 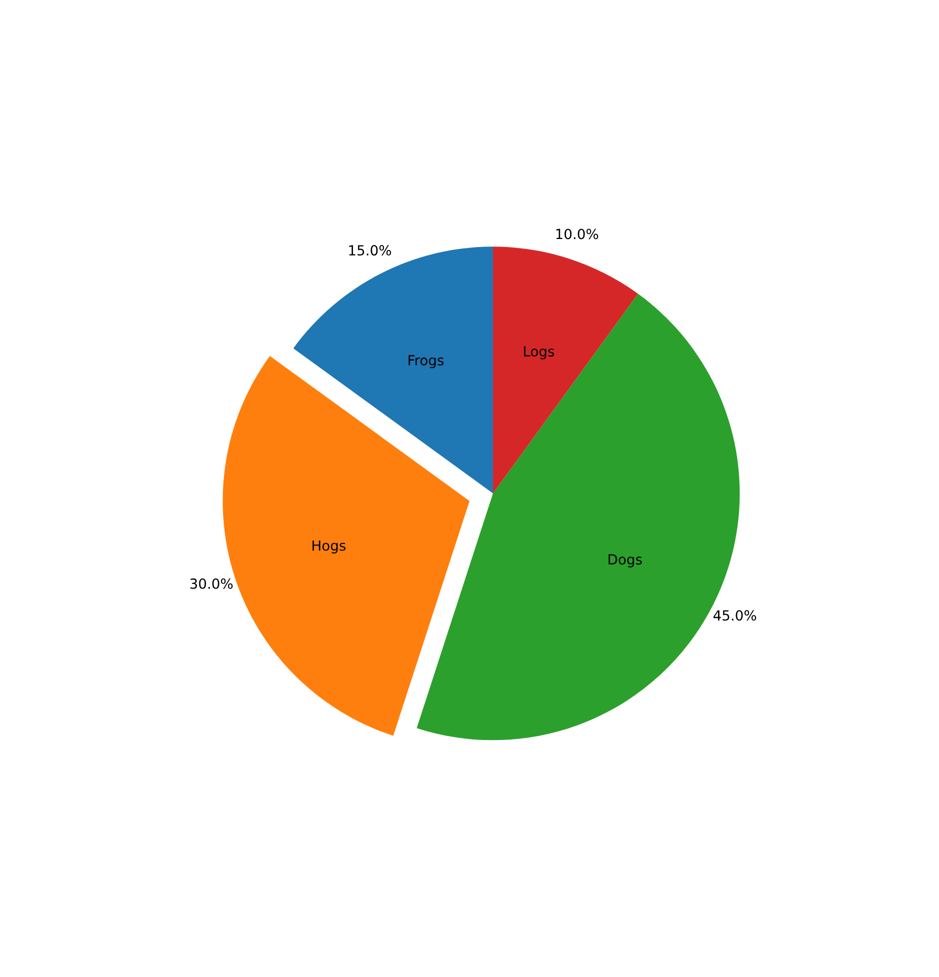 What do you see at coordinates (370, 250) in the screenshot?
I see `data-label: 15.0%` at bounding box center [370, 250].